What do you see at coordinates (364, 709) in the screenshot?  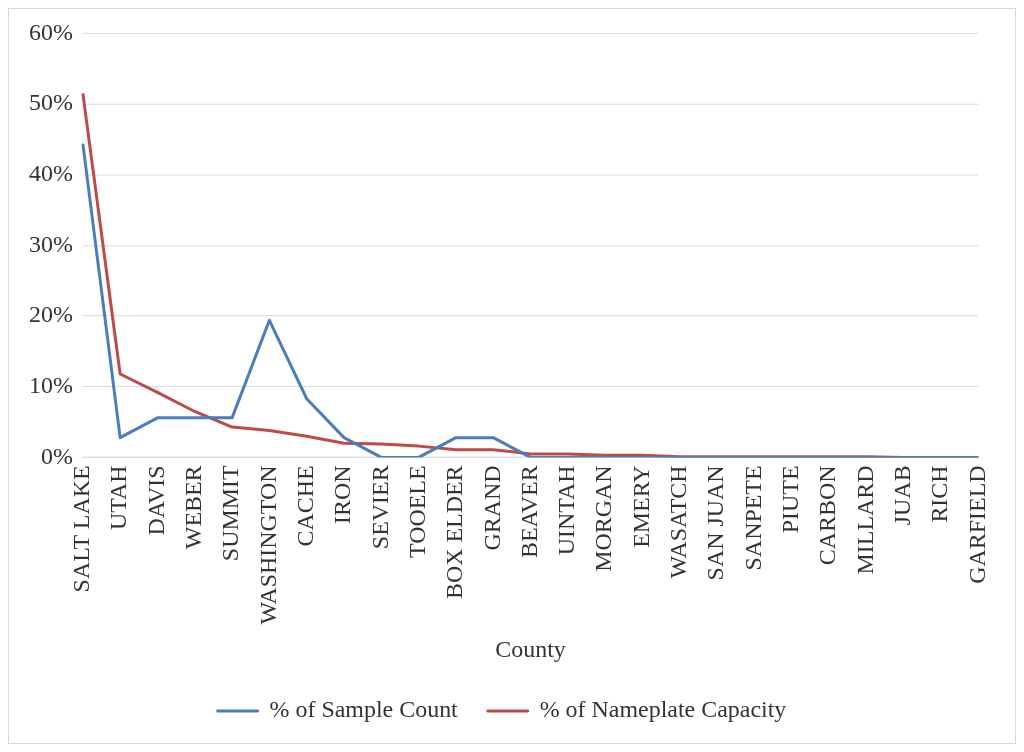 I see `legend-label: % of Sample Count` at bounding box center [364, 709].